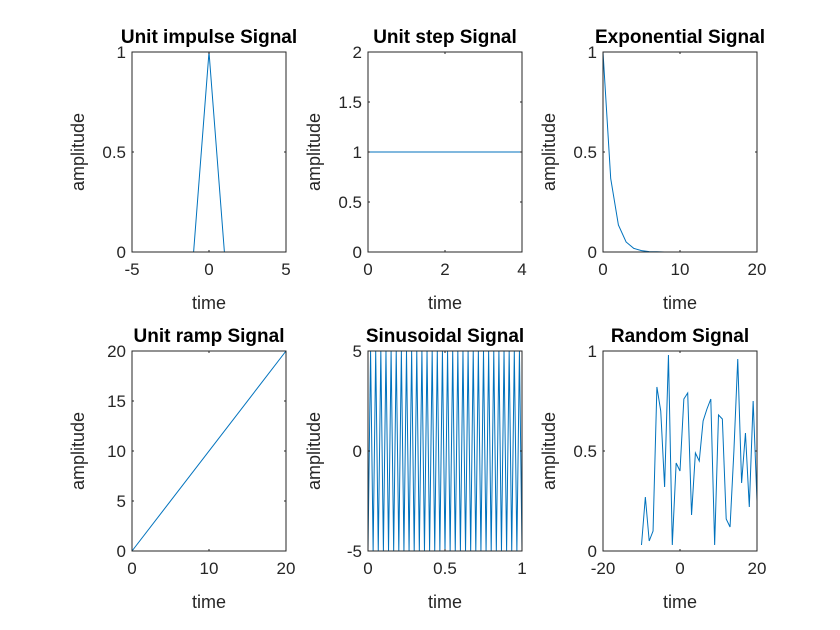 The width and height of the screenshot is (840, 630). Describe the element at coordinates (444, 269) in the screenshot. I see `x-tick-label: 2` at that location.